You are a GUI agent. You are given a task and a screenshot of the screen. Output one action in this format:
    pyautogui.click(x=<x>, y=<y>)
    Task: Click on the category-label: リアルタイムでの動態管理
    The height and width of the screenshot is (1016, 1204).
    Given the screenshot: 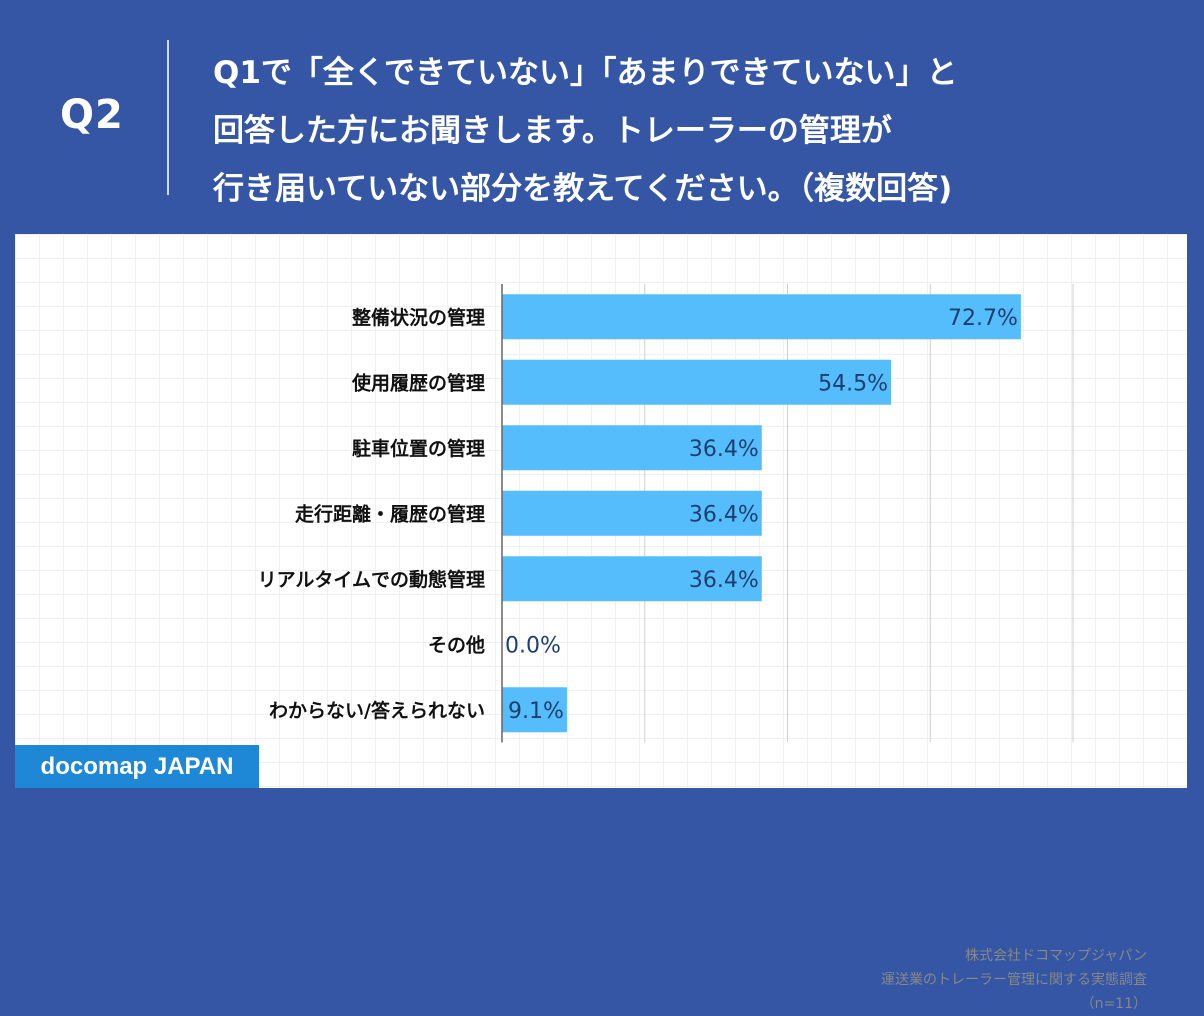 What is the action you would take?
    pyautogui.click(x=371, y=579)
    